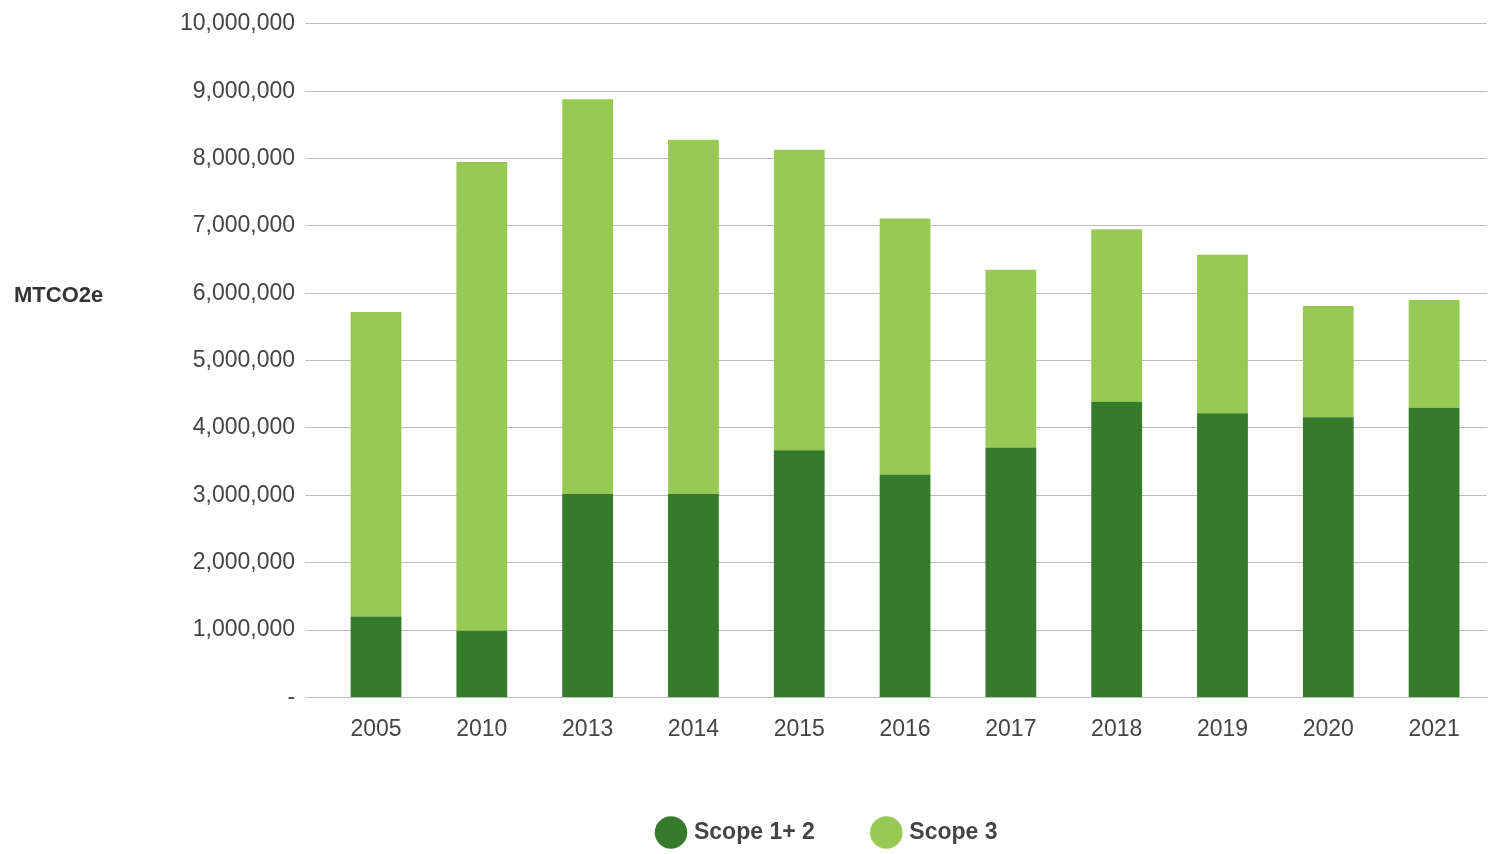  I want to click on y-tick-label: 2,000,000, so click(244, 561).